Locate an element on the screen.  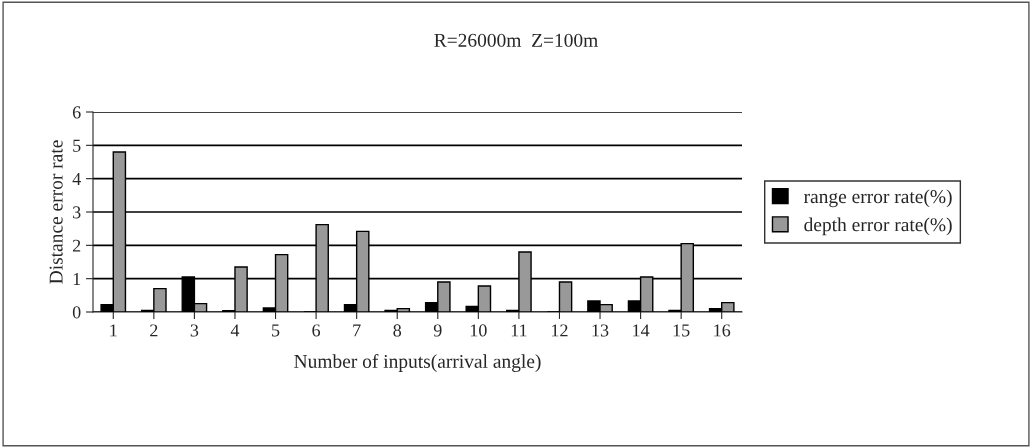
x-tick-label: 14 is located at coordinates (641, 330).